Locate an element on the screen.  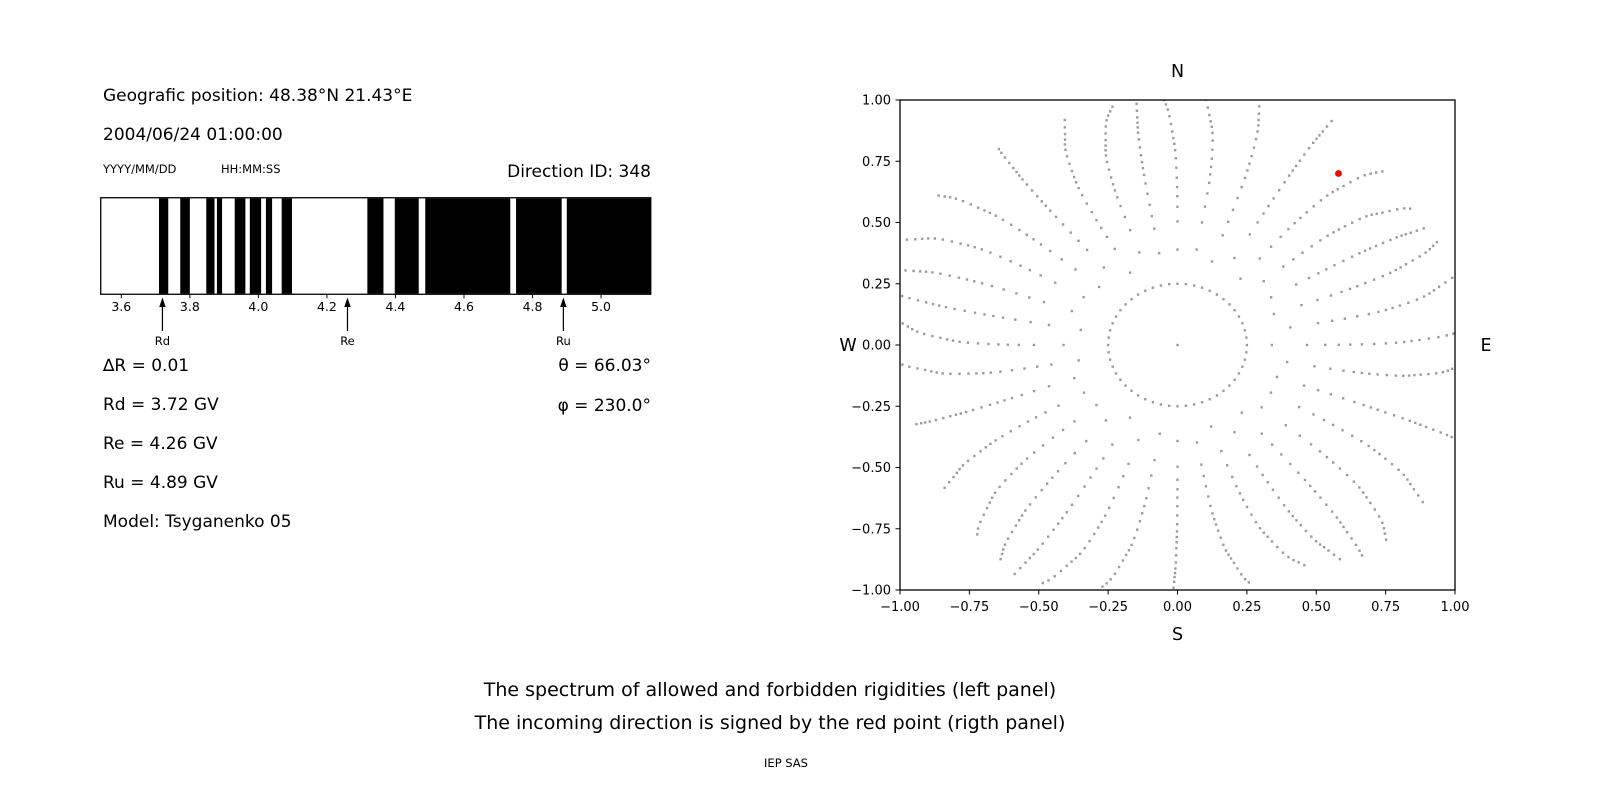
delta-r-value: ∆R = 0.01 is located at coordinates (146, 366).